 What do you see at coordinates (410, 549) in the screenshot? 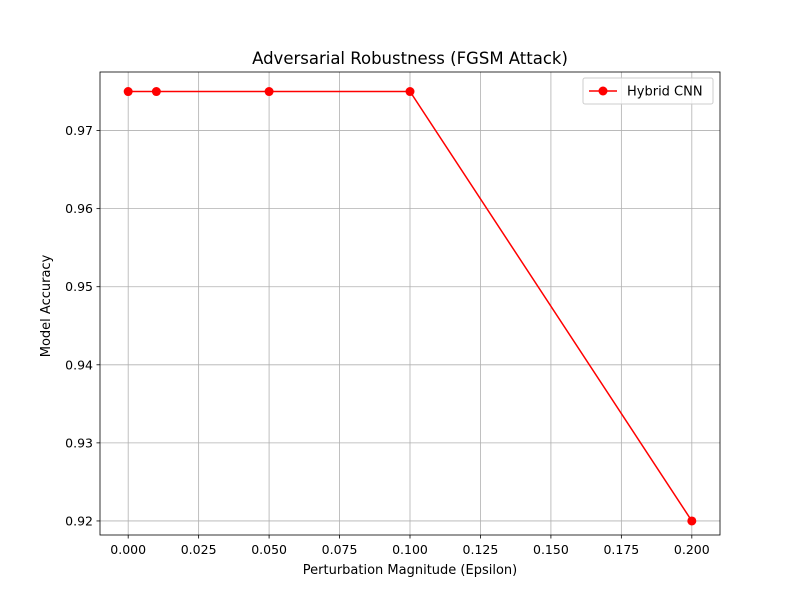
I see `x-tick-label: 0.100` at bounding box center [410, 549].